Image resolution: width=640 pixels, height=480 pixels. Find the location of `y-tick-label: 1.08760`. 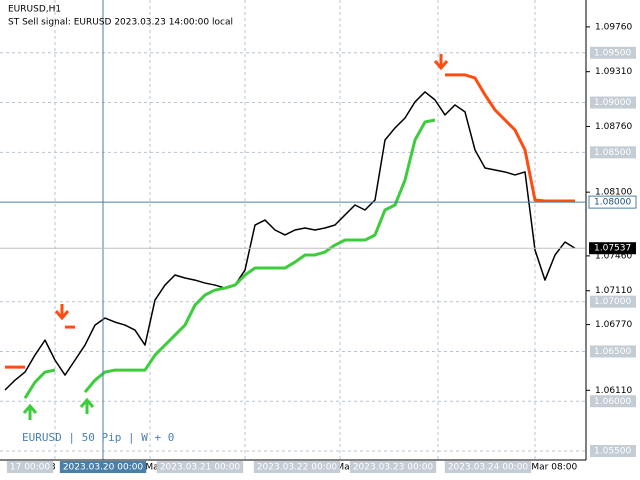

y-tick-label: 1.08760 is located at coordinates (613, 127).